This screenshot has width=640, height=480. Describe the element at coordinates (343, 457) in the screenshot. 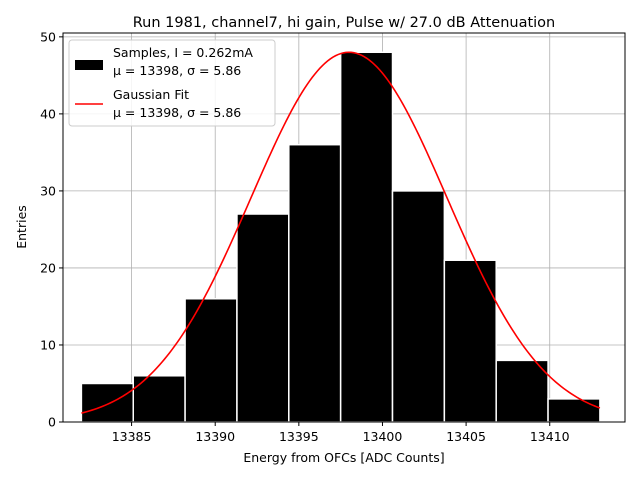

I see `x-axis-label: Energy from OFCs [ADC Counts]` at that location.